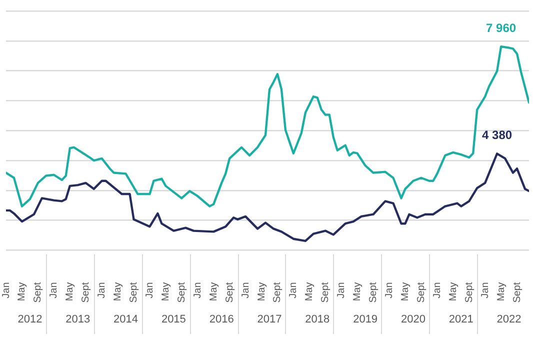  What do you see at coordinates (317, 319) in the screenshot?
I see `x2-tick-label: 2018` at bounding box center [317, 319].